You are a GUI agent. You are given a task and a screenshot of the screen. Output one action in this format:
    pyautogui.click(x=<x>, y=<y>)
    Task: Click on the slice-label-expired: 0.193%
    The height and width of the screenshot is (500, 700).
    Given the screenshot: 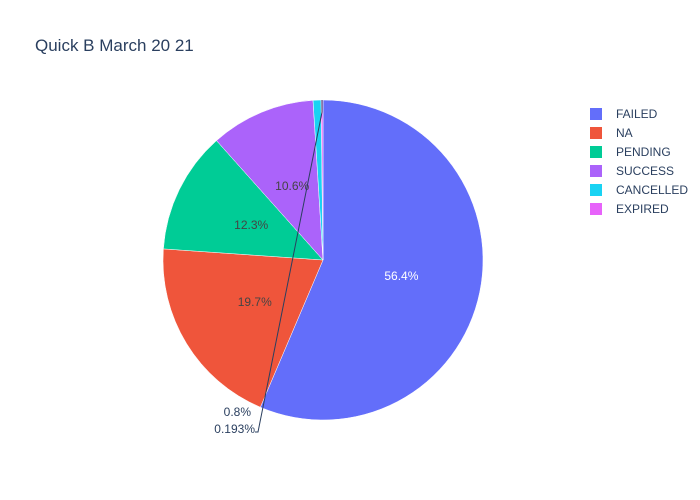 What is the action you would take?
    pyautogui.click(x=234, y=429)
    